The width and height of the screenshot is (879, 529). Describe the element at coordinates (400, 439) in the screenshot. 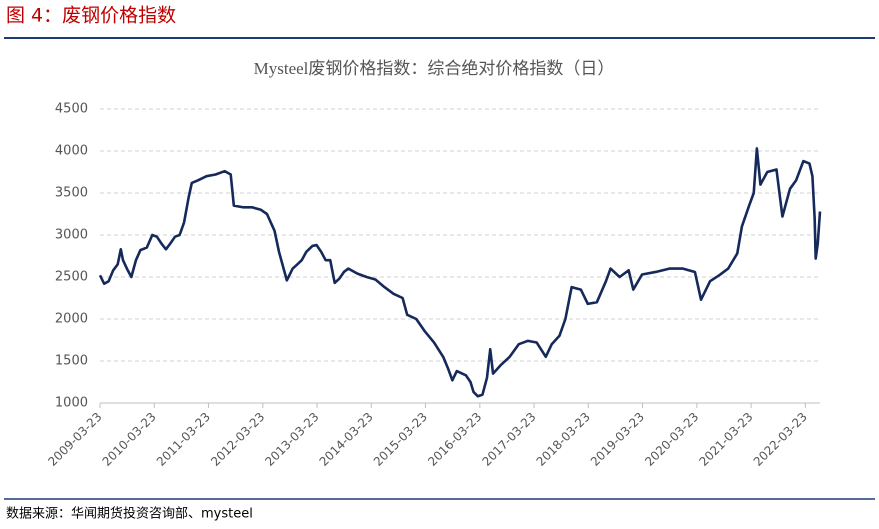

I see `x-tick-label: 2015-03-23` at that location.